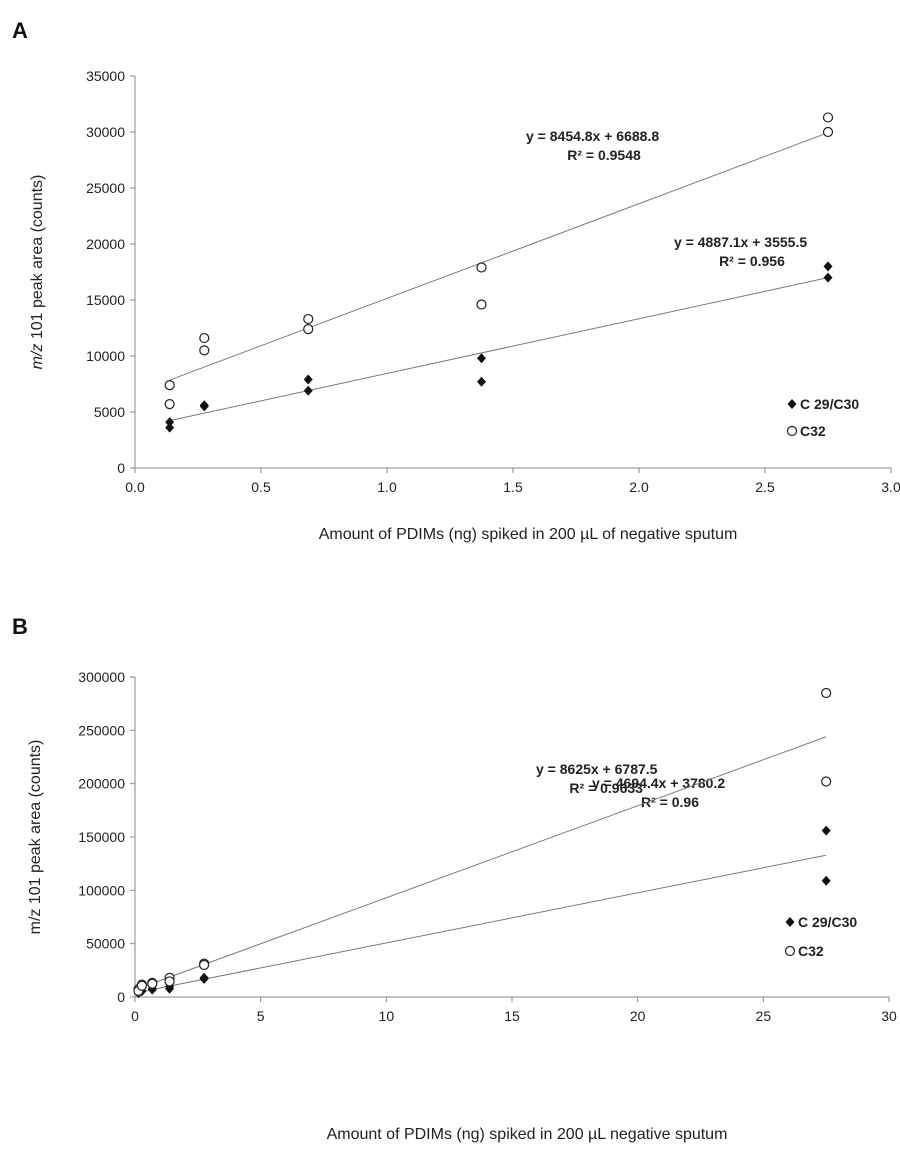  Describe the element at coordinates (109, 412) in the screenshot. I see `y-tick-label: 5000` at that location.